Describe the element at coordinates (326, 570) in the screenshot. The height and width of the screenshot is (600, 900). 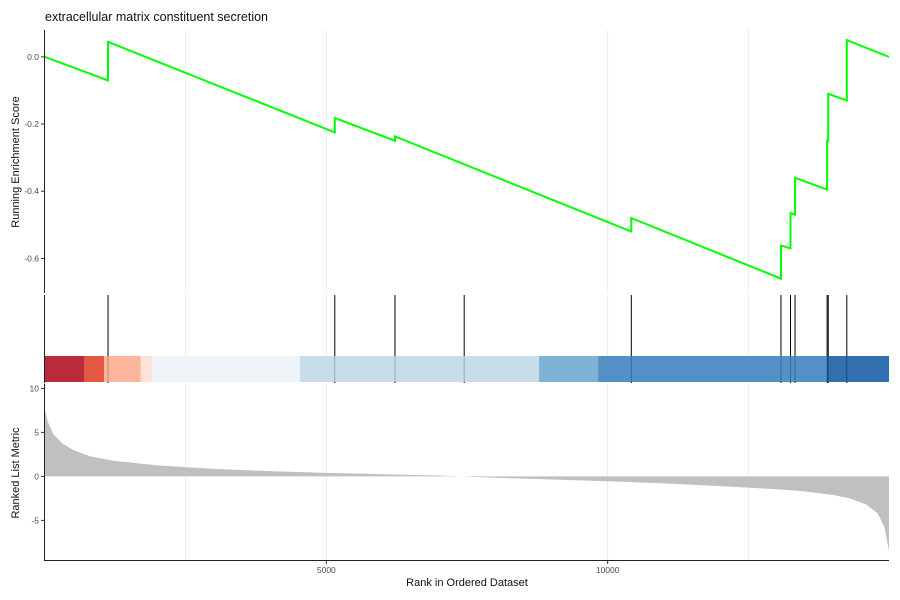
I see `x-tick-label: 5000` at that location.